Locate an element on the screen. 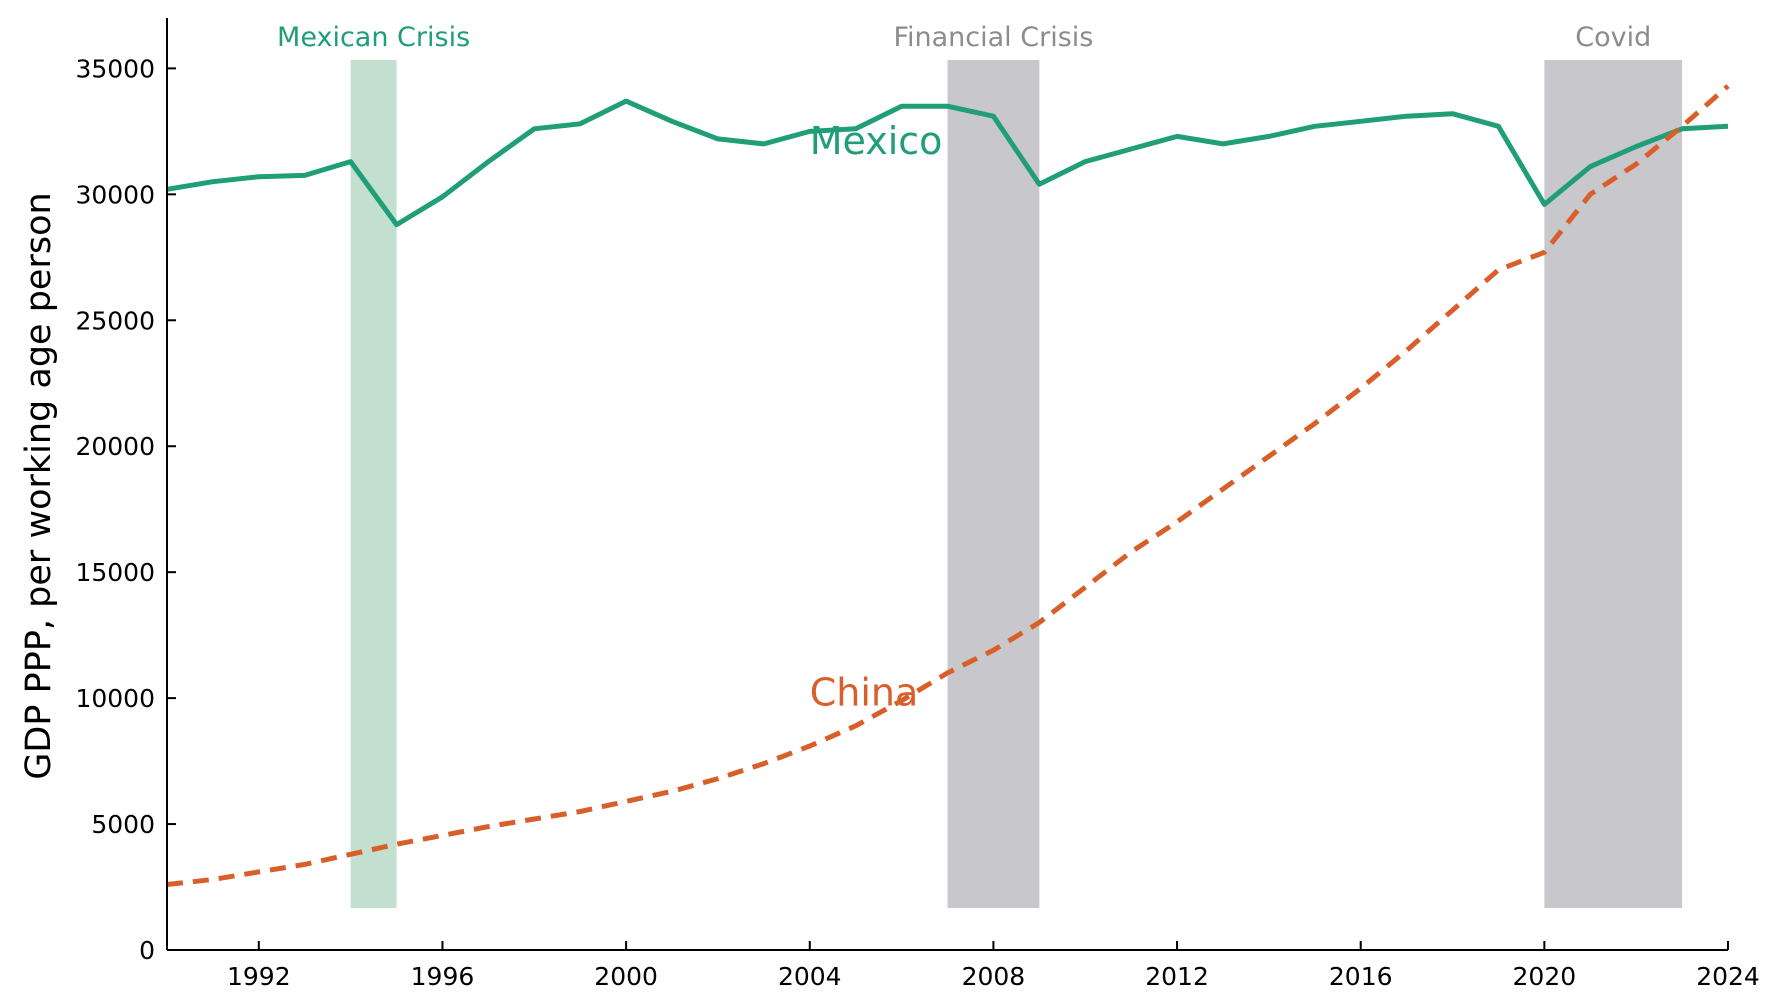 Image resolution: width=1773 pixels, height=1001 pixels. series-label-mexico: Mexico is located at coordinates (876, 141).